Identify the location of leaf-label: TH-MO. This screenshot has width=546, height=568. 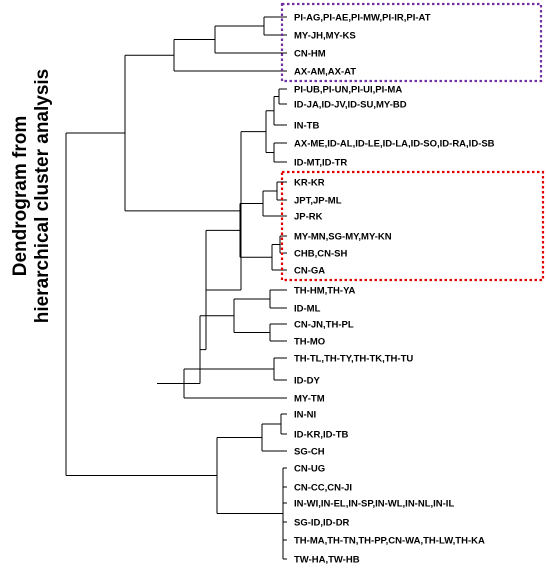
(309, 342).